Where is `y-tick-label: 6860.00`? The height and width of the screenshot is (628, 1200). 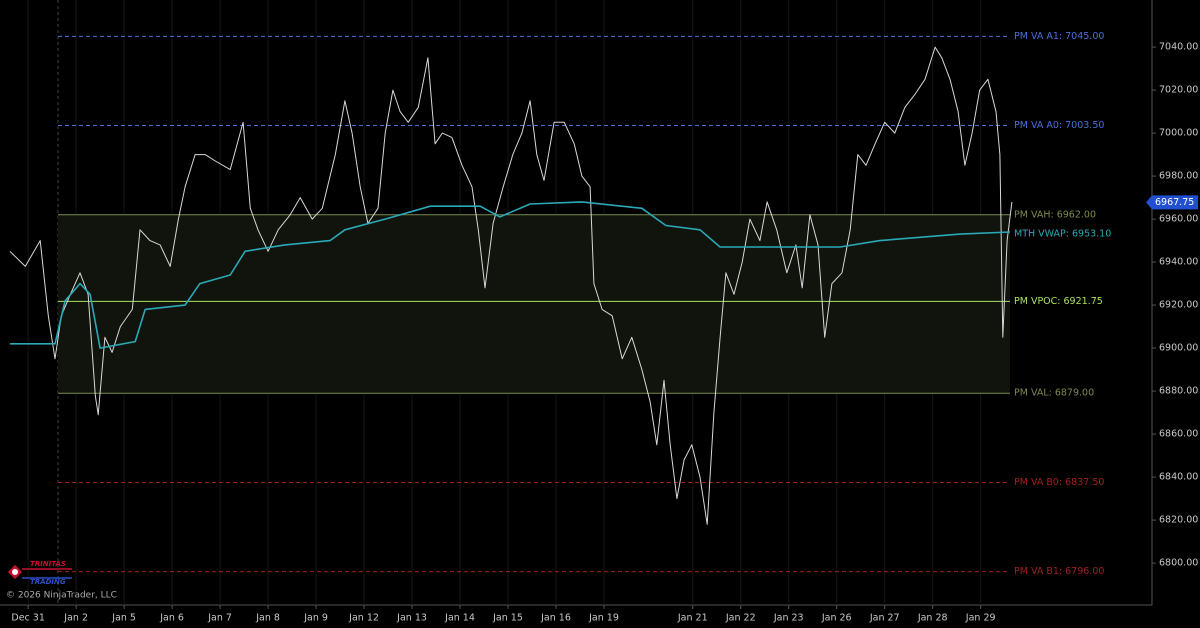 y-tick-label: 6860.00 is located at coordinates (1178, 434).